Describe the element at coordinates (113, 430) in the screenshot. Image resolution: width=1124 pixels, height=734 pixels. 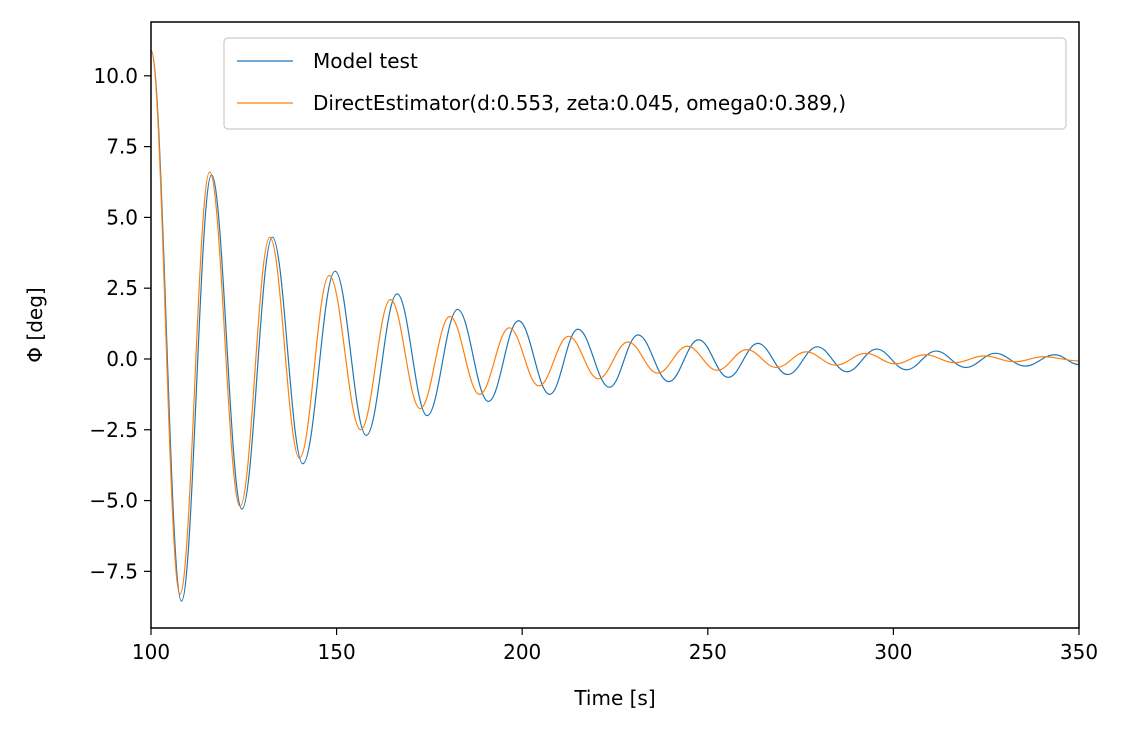
I see `y-tick-label: −2.5` at that location.